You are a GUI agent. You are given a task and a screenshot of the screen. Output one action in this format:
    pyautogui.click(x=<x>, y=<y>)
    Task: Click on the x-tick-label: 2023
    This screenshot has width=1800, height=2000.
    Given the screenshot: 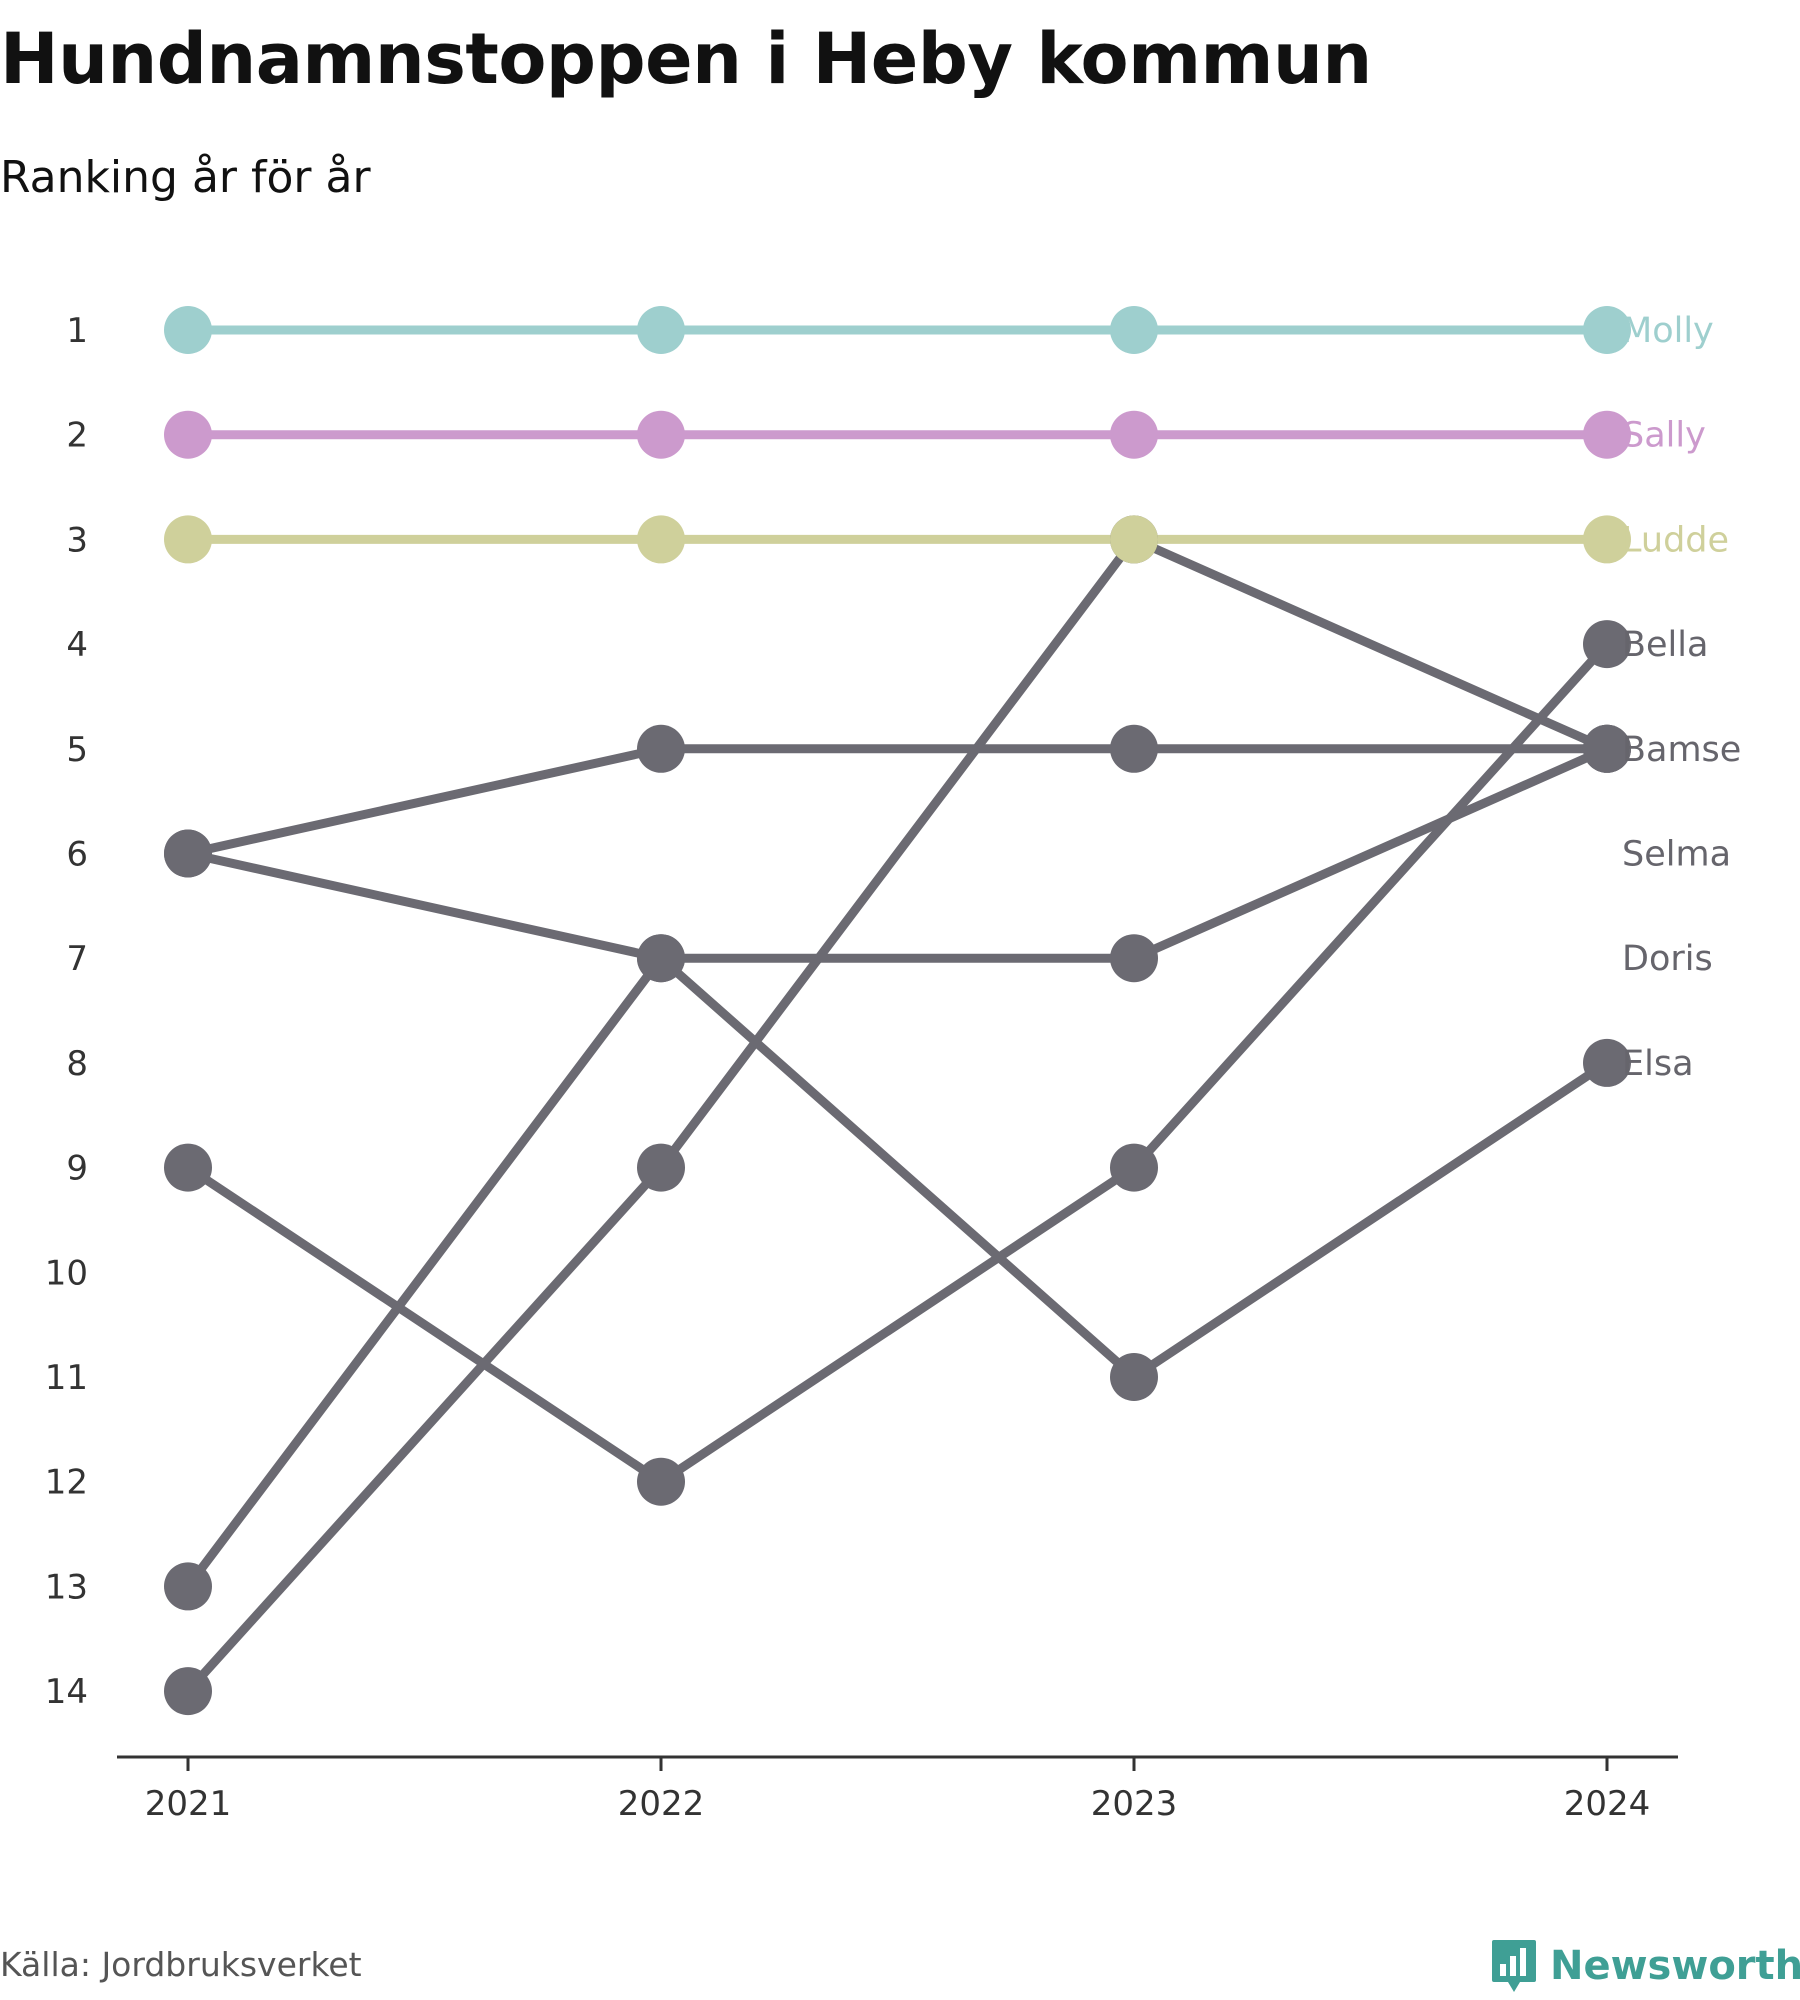 What is the action you would take?
    pyautogui.click(x=1134, y=1804)
    